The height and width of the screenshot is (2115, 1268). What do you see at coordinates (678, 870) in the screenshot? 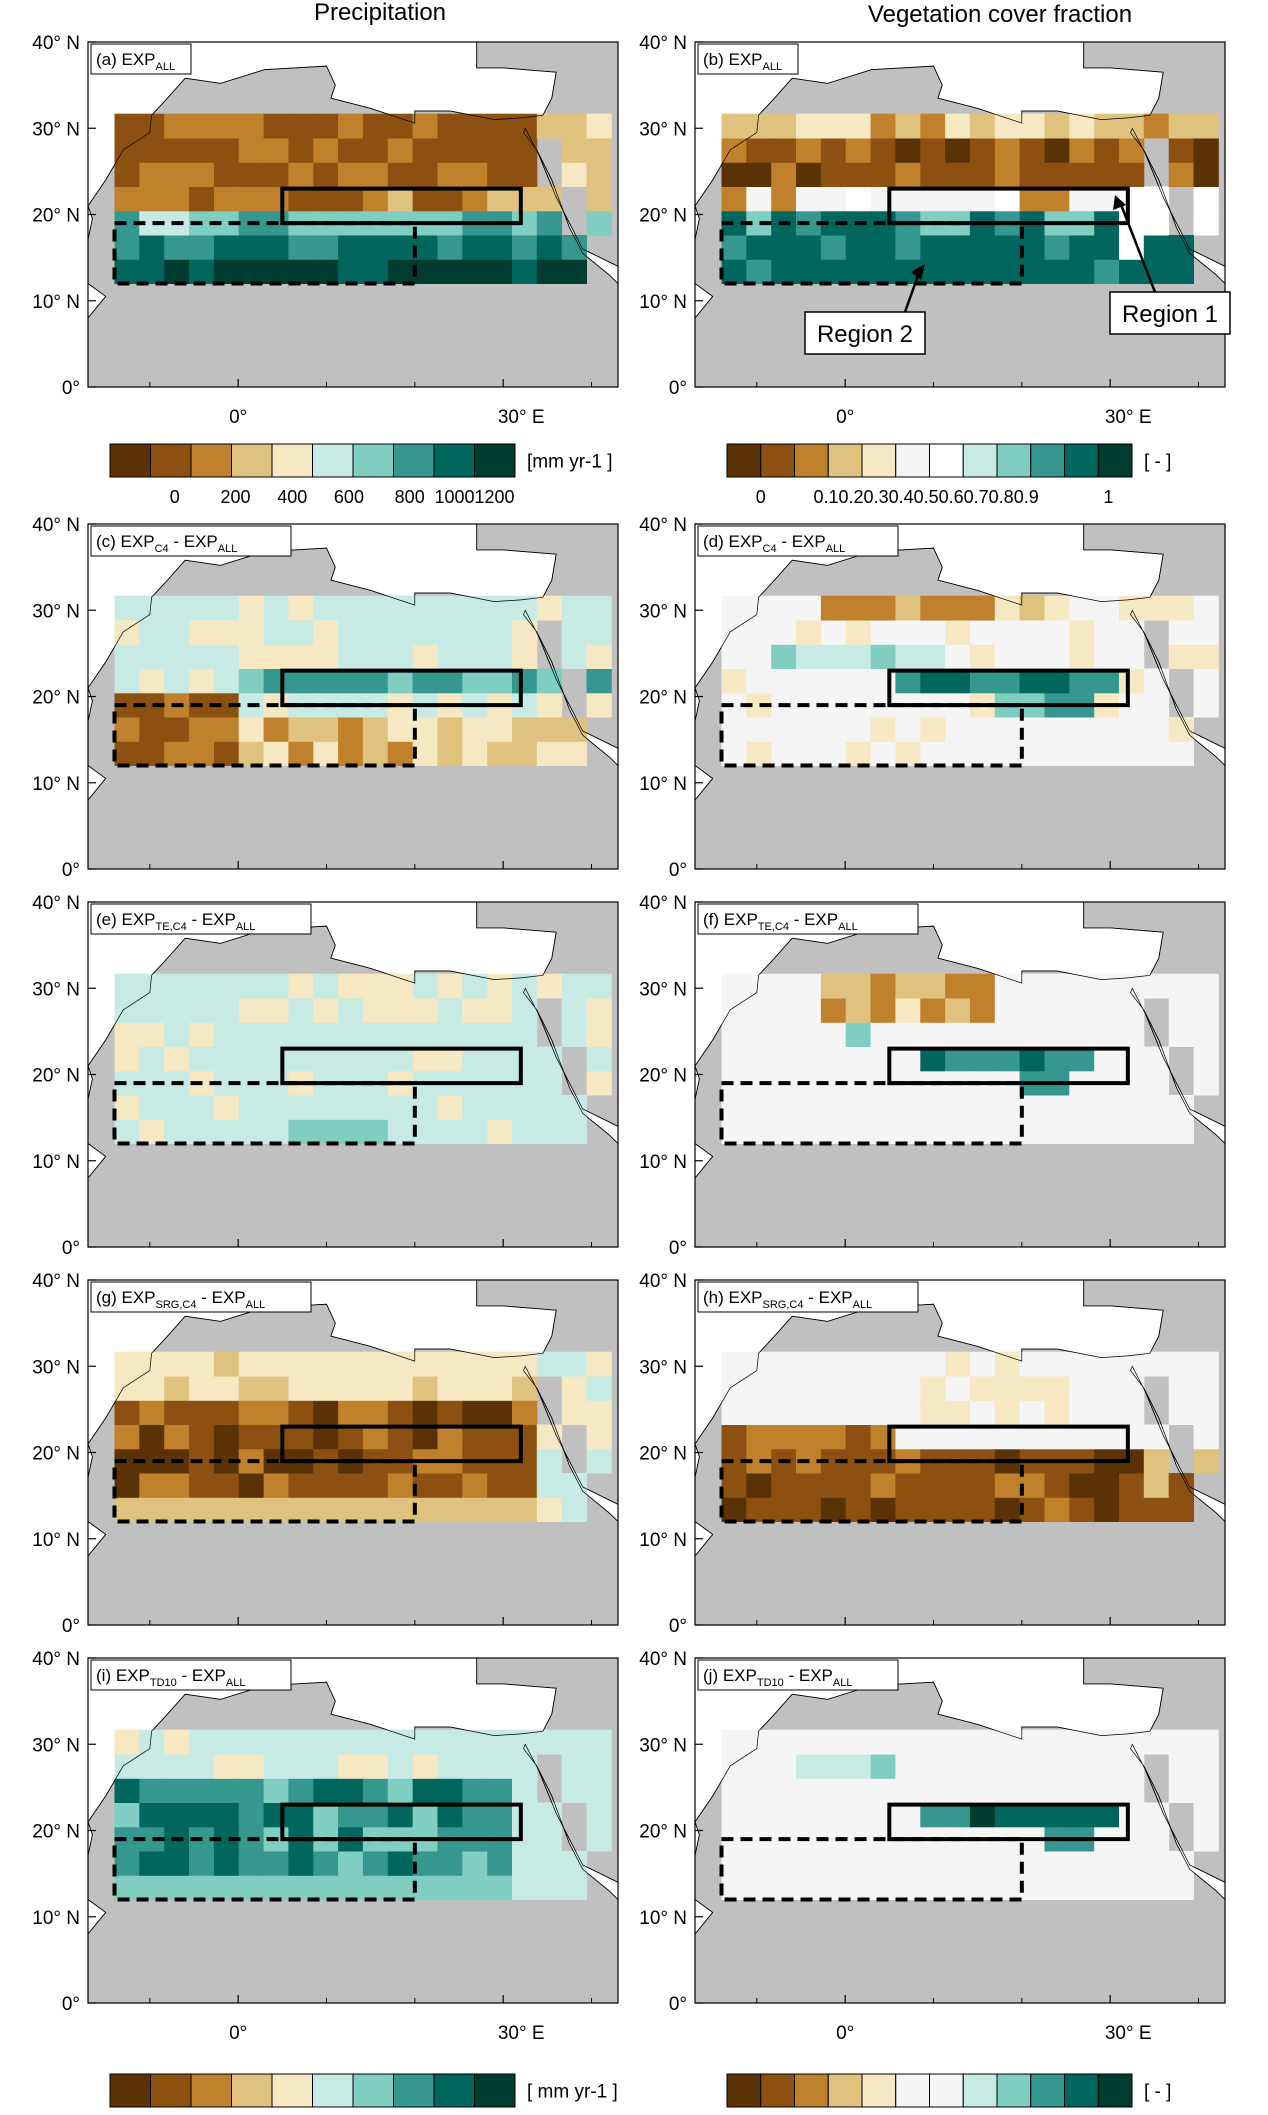
I see `lat-tick-label: 0°` at bounding box center [678, 870].